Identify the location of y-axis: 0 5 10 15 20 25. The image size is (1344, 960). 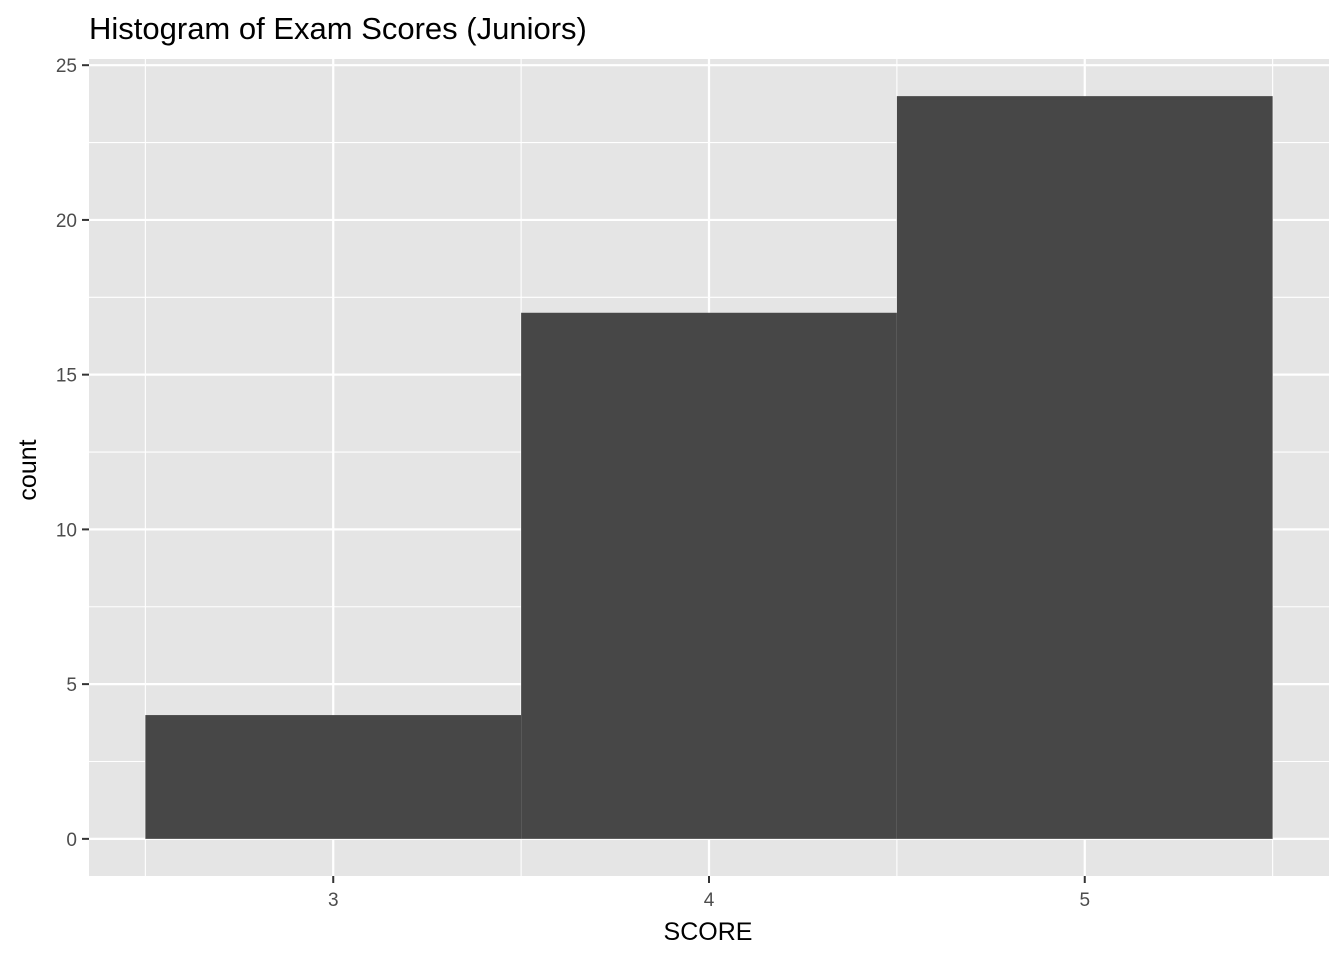
(72, 453).